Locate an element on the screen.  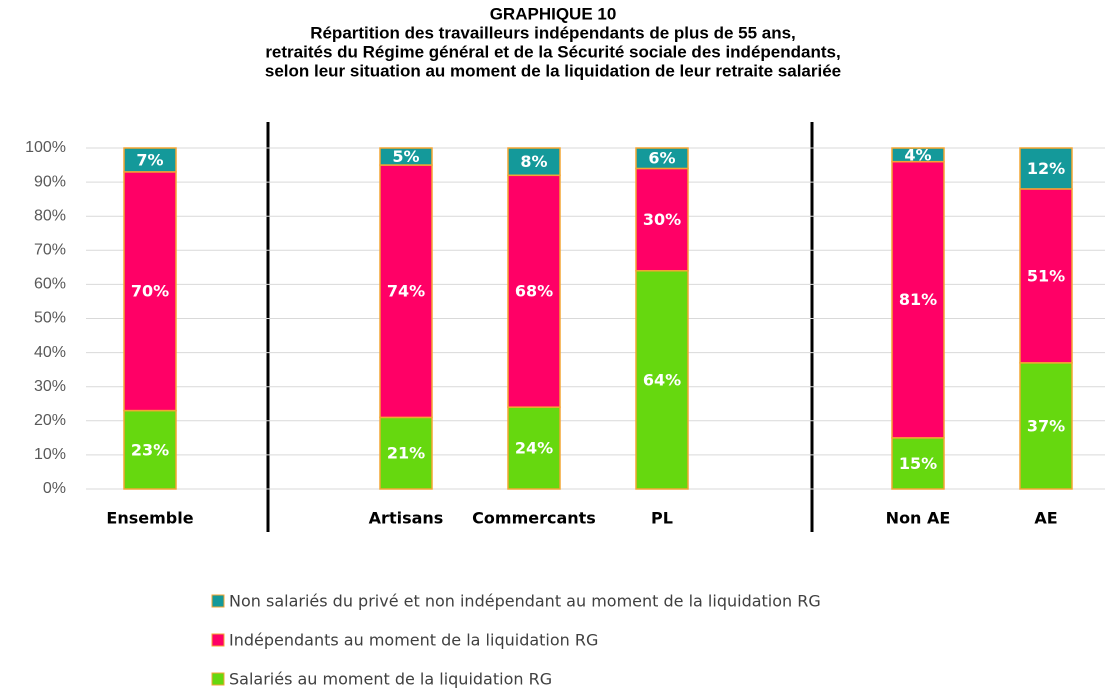
data-label: 7% is located at coordinates (149, 159).